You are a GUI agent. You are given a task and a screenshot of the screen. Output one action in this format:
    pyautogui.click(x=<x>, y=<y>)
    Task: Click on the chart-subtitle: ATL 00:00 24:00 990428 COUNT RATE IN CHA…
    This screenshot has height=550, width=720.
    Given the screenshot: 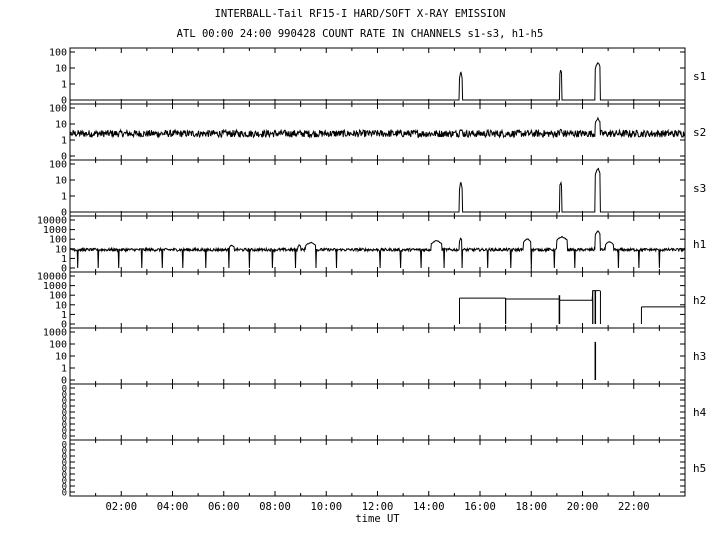 What is the action you would take?
    pyautogui.click(x=360, y=34)
    